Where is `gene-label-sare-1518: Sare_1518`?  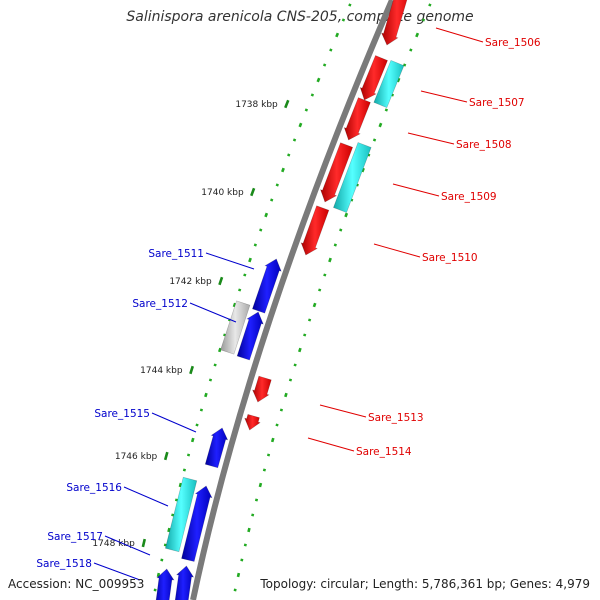 gene-label-sare-1518: Sare_1518 is located at coordinates (64, 564).